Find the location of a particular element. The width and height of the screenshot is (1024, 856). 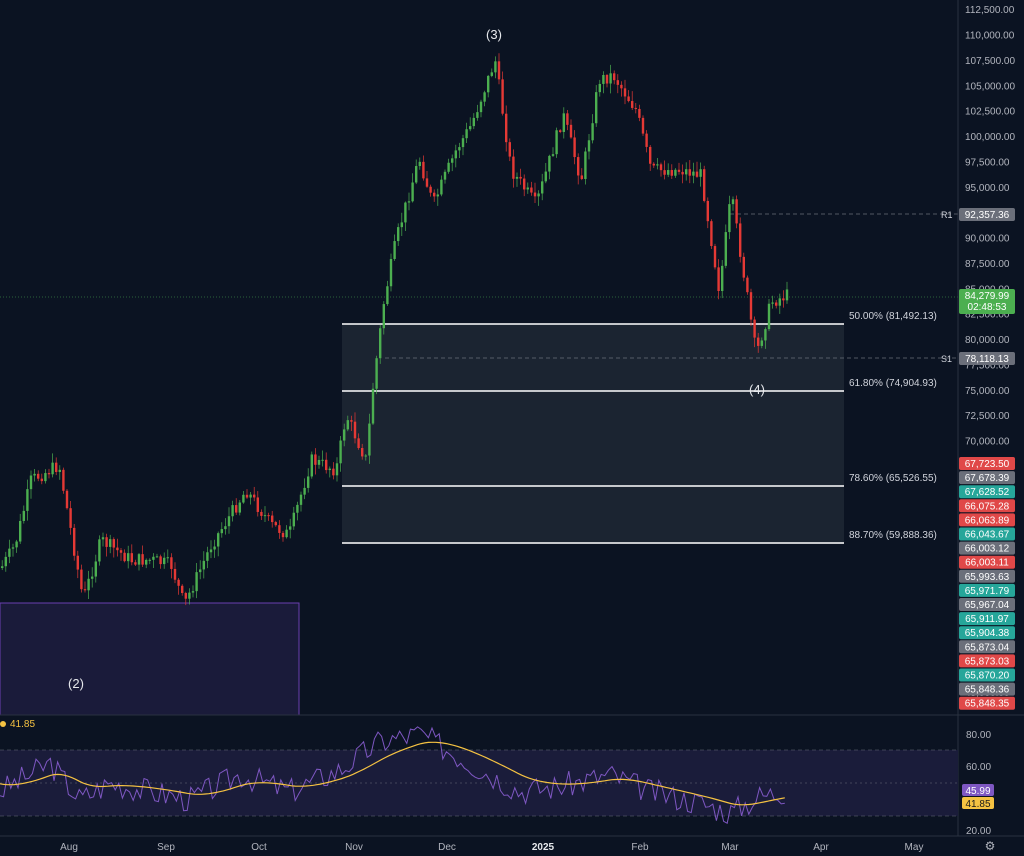

rsi-pane: 80.00 60.00 20.00 45.99 41.85 is located at coordinates (497, 781).